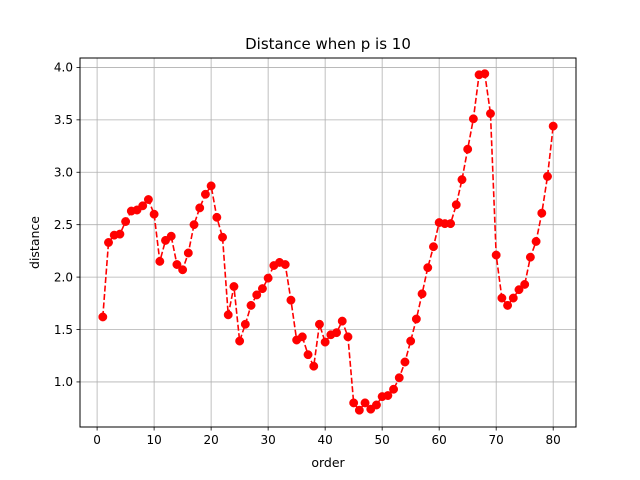  Describe the element at coordinates (63, 173) in the screenshot. I see `y-tick-label: 3.0` at that location.